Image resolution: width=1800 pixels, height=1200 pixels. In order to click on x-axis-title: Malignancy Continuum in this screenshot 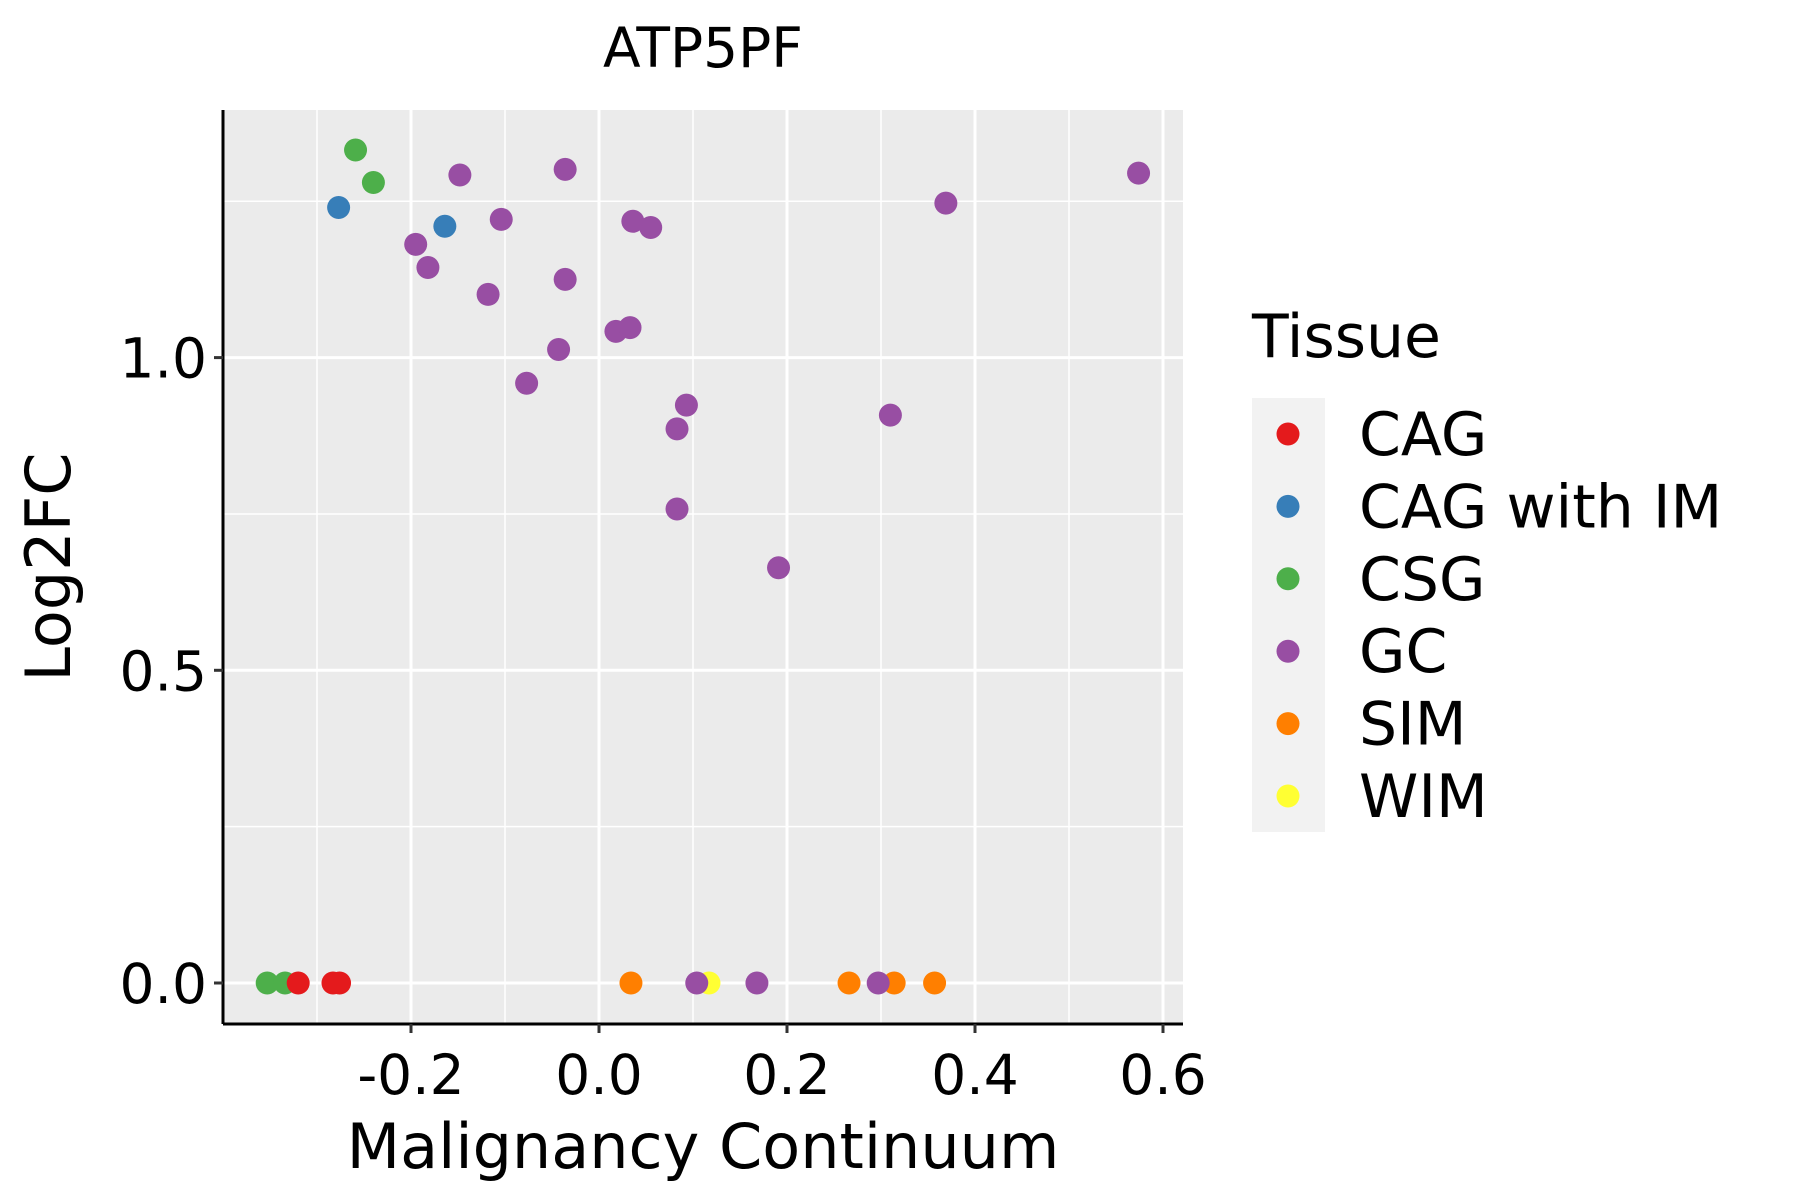, I will do `click(703, 1146)`.